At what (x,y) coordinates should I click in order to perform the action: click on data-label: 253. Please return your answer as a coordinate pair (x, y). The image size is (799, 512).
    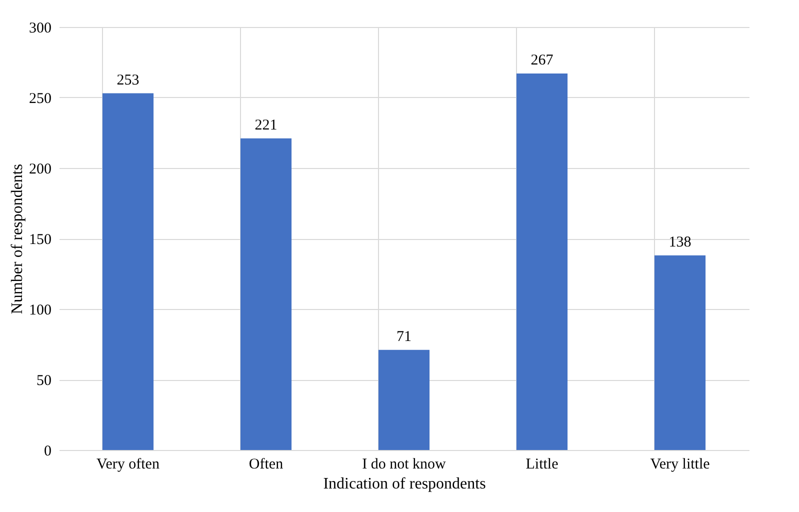
    Looking at the image, I should click on (128, 80).